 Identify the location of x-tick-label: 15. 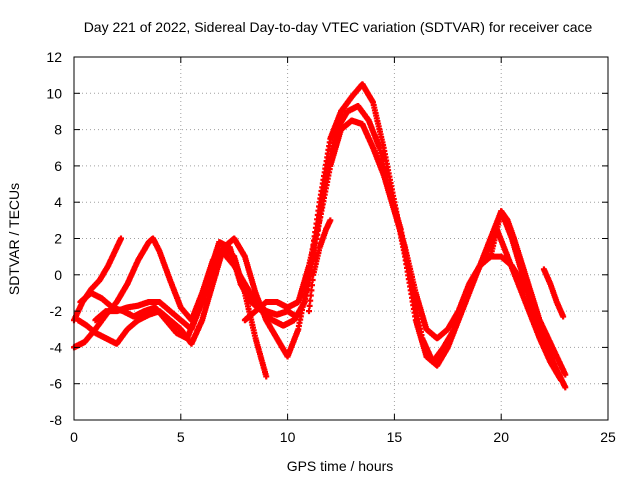
(395, 437).